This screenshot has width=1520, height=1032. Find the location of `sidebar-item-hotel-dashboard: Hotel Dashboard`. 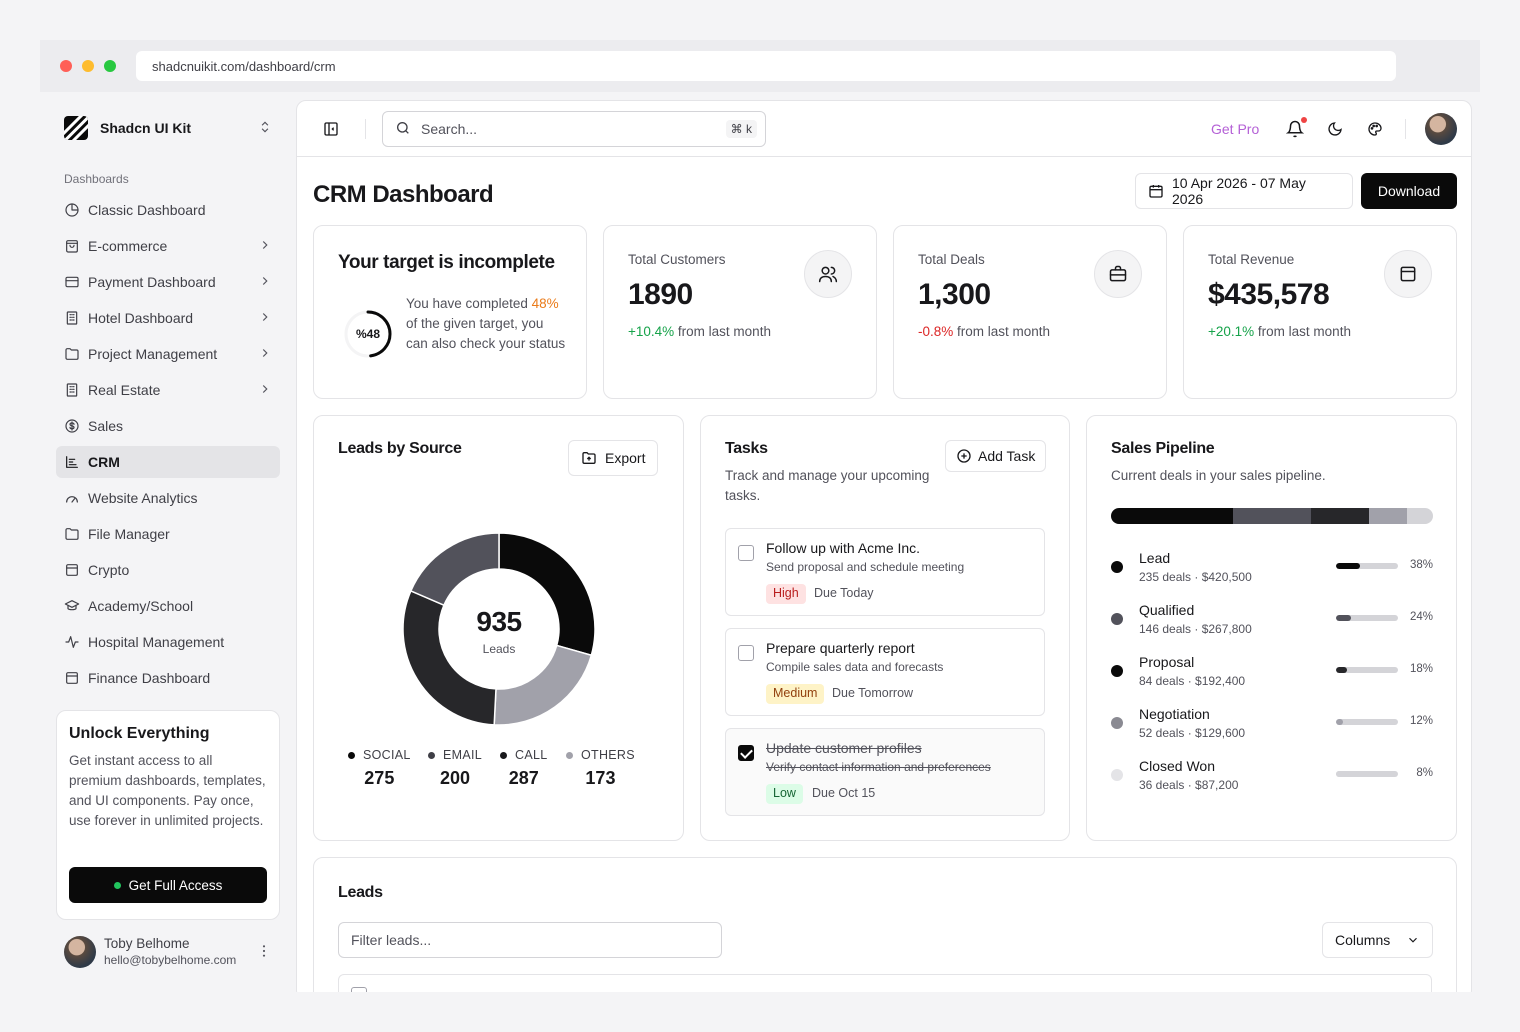

sidebar-item-hotel-dashboard: Hotel Dashboard is located at coordinates (168, 318).